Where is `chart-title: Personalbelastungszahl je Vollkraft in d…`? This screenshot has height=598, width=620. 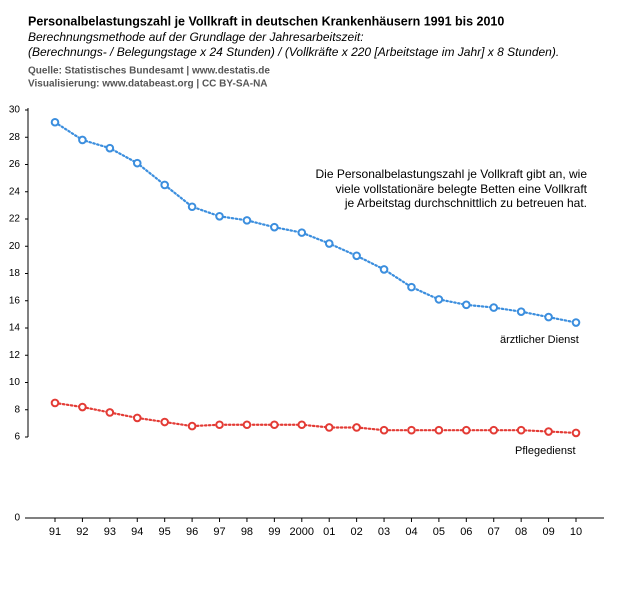
chart-title: Personalbelastungszahl je Vollkraft in d… is located at coordinates (266, 21).